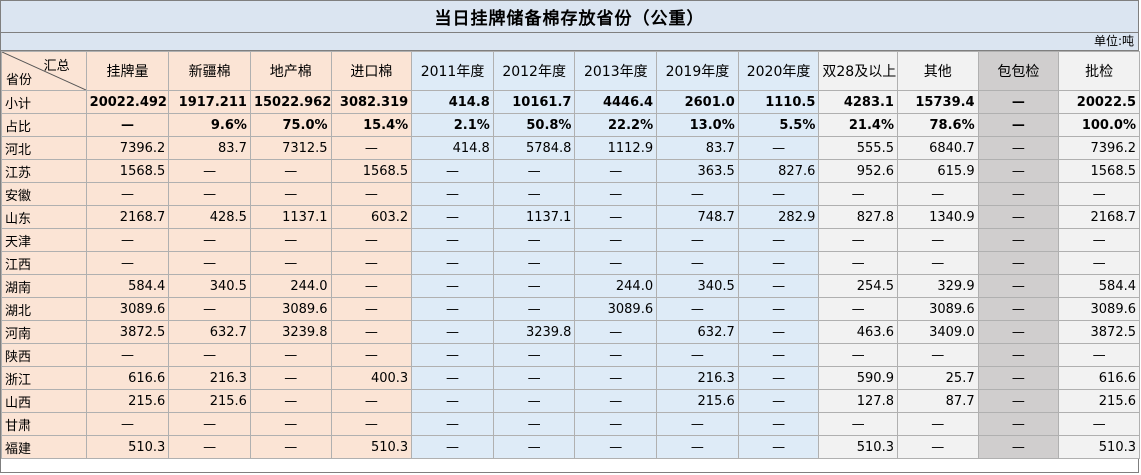 The width and height of the screenshot is (1141, 475). What do you see at coordinates (452, 148) in the screenshot?
I see `table-cell: 414.8` at bounding box center [452, 148].